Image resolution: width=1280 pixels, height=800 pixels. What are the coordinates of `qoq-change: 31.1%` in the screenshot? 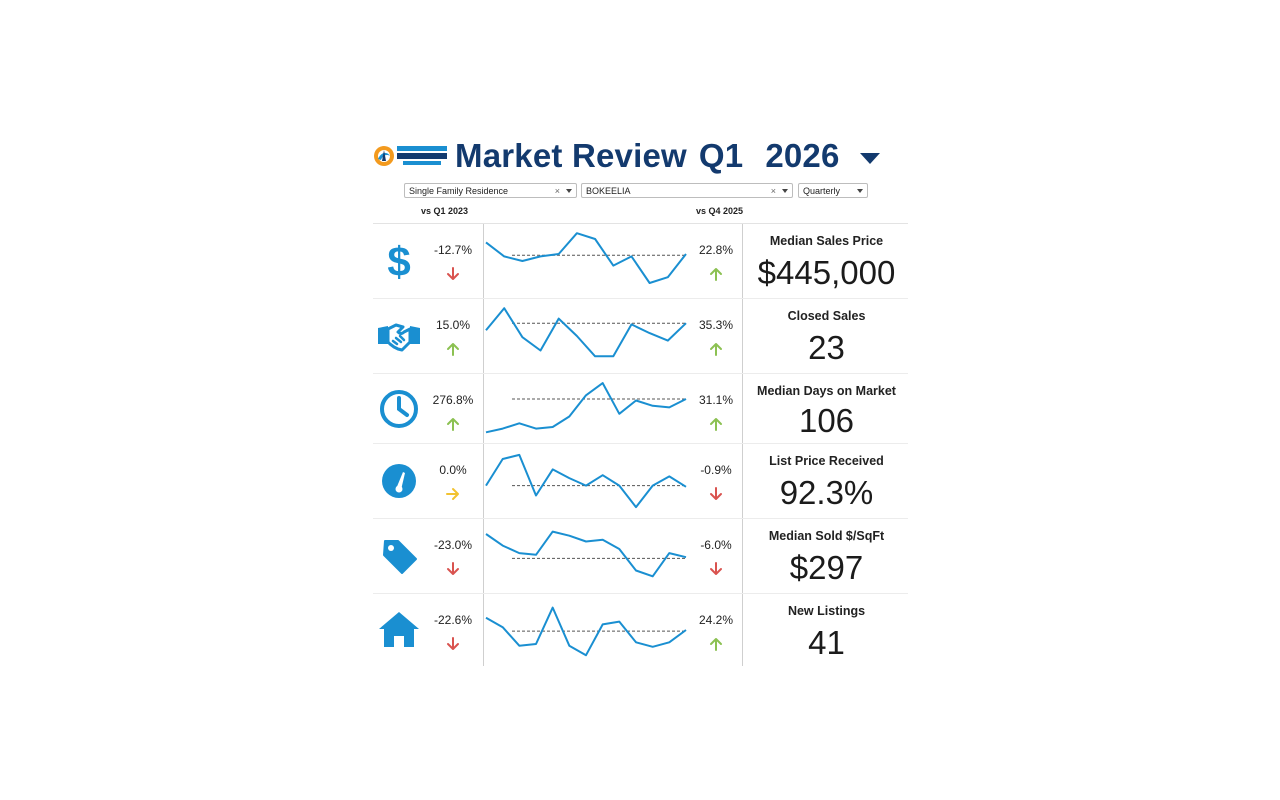 It's located at (716, 400).